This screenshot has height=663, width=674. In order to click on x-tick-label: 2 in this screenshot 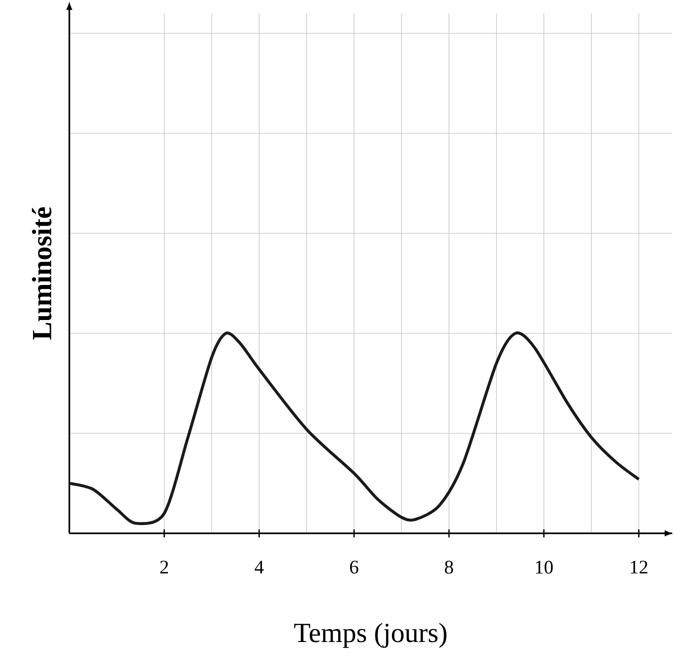, I will do `click(164, 567)`.